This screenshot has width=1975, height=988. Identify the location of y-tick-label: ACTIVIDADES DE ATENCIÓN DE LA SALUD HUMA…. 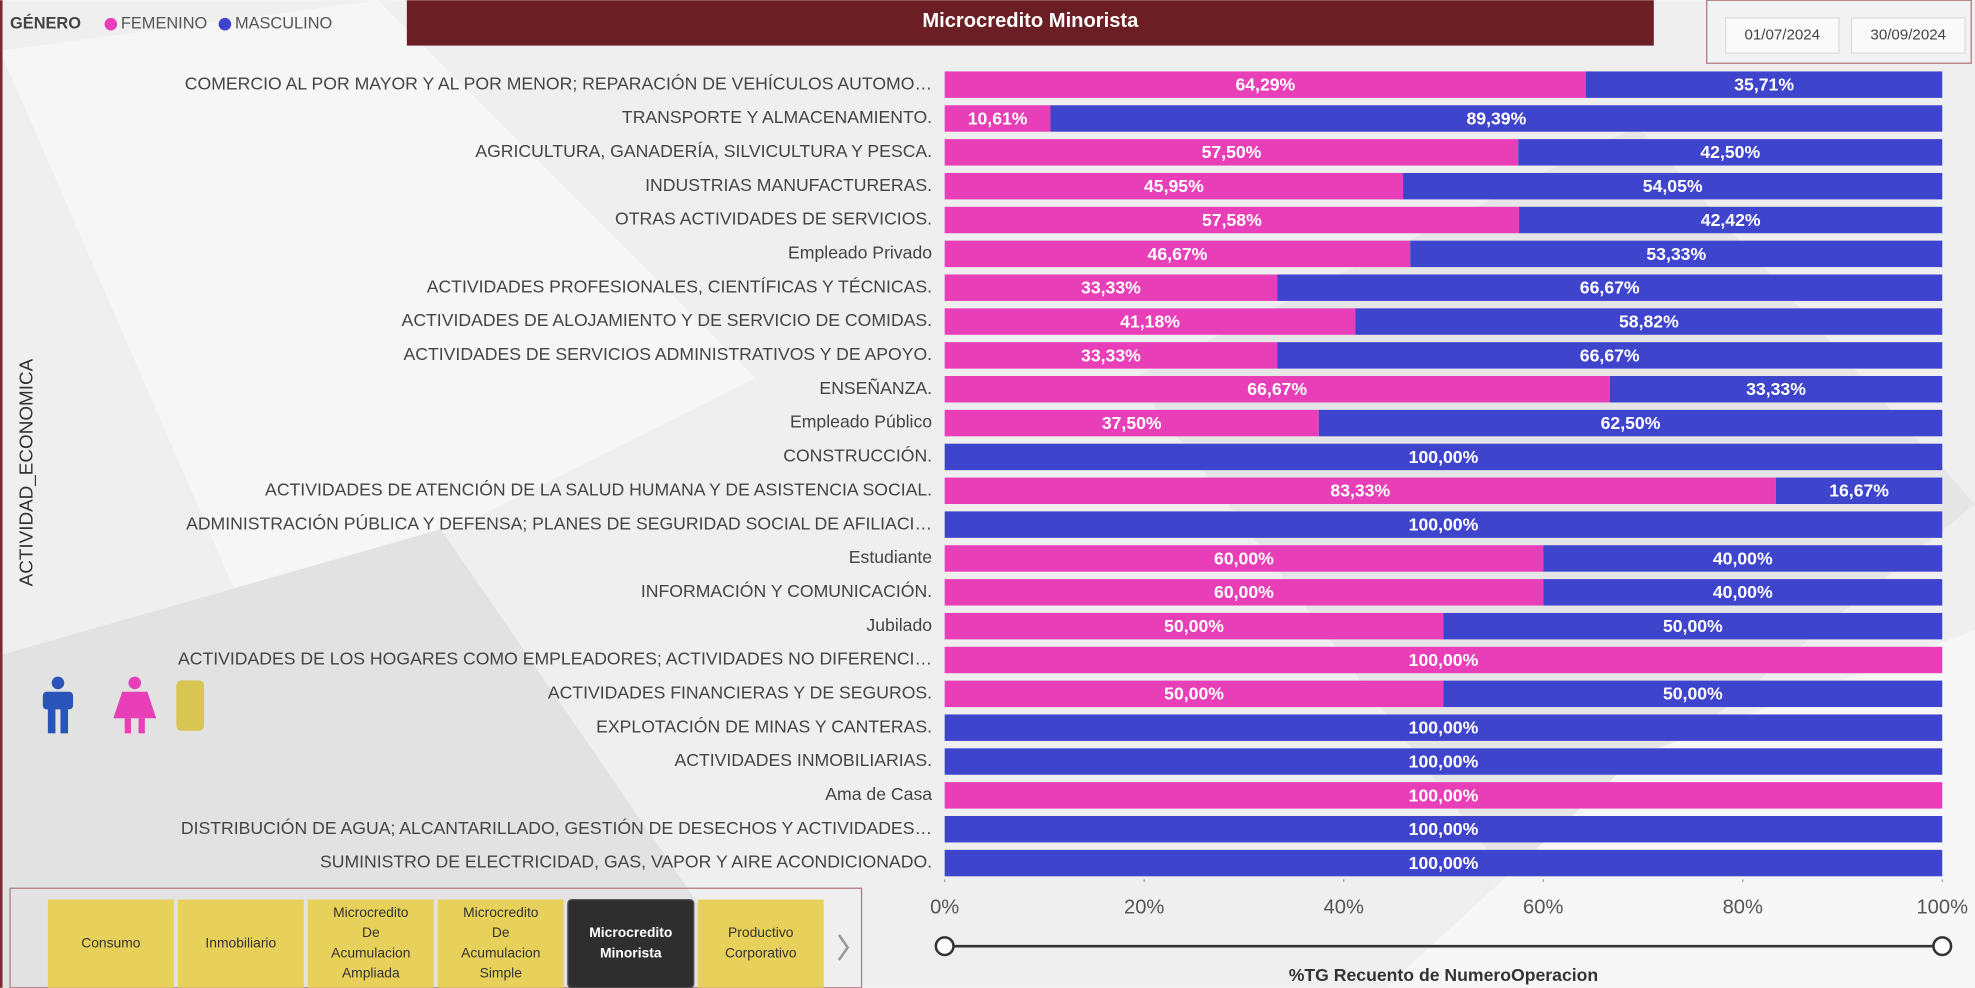
(598, 488).